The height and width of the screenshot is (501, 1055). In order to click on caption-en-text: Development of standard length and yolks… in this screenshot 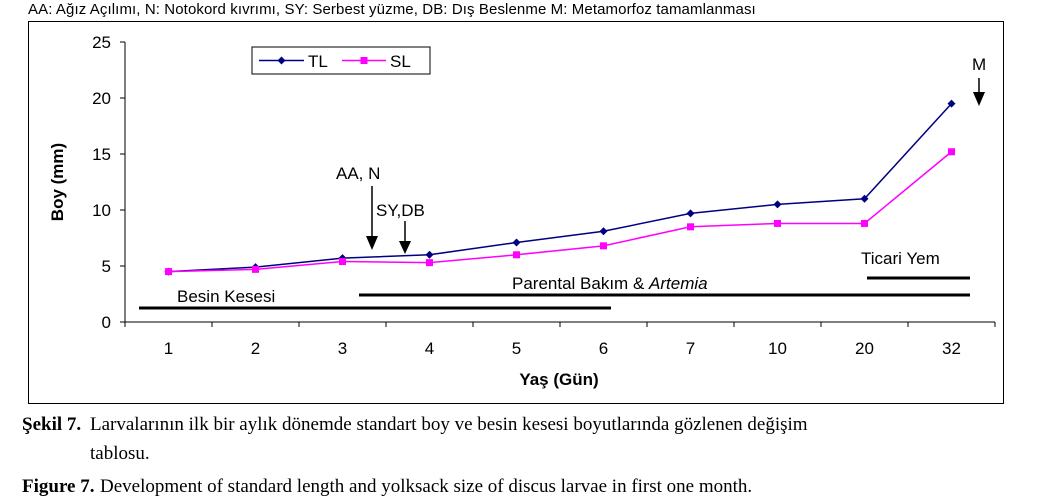, I will do `click(426, 486)`.